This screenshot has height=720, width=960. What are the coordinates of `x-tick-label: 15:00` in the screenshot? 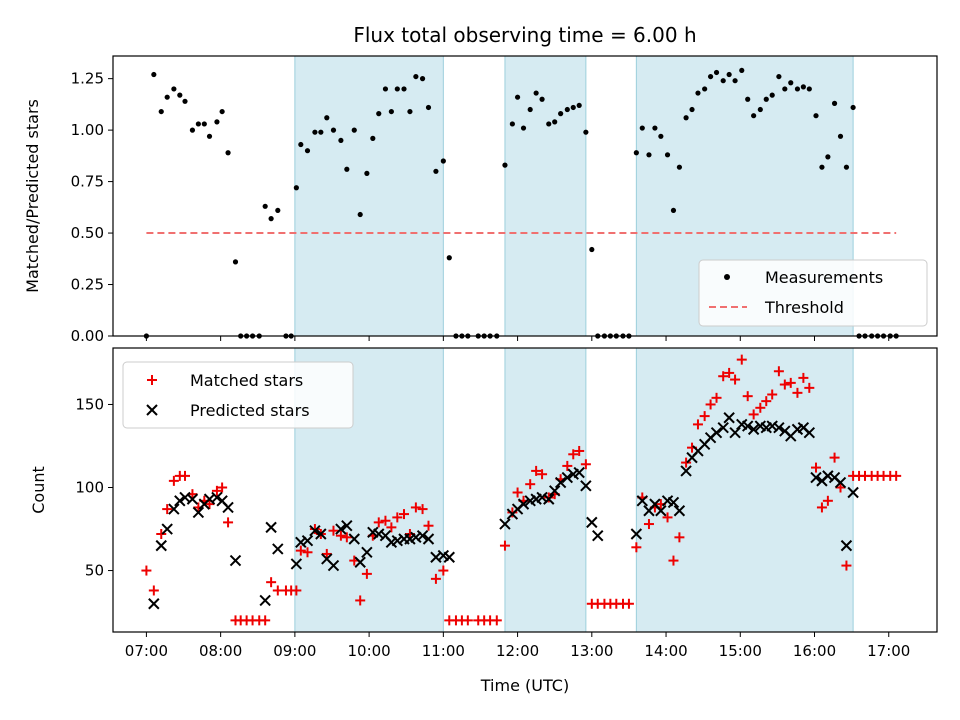 It's located at (740, 651).